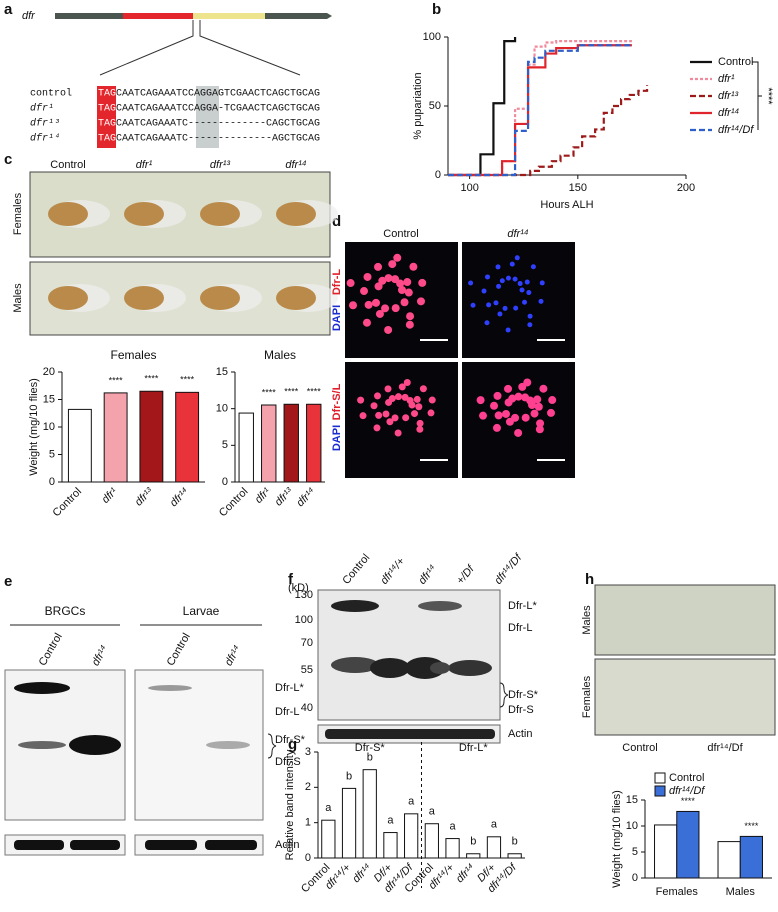 The height and width of the screenshot is (912, 778). I want to click on legend-label: dfr¹⁴, so click(729, 113).